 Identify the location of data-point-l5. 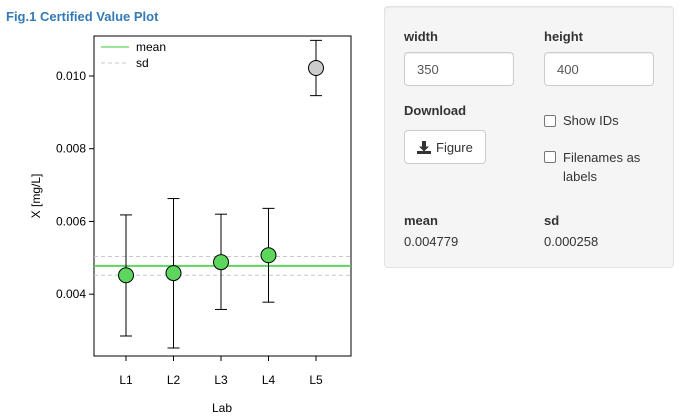
(316, 68).